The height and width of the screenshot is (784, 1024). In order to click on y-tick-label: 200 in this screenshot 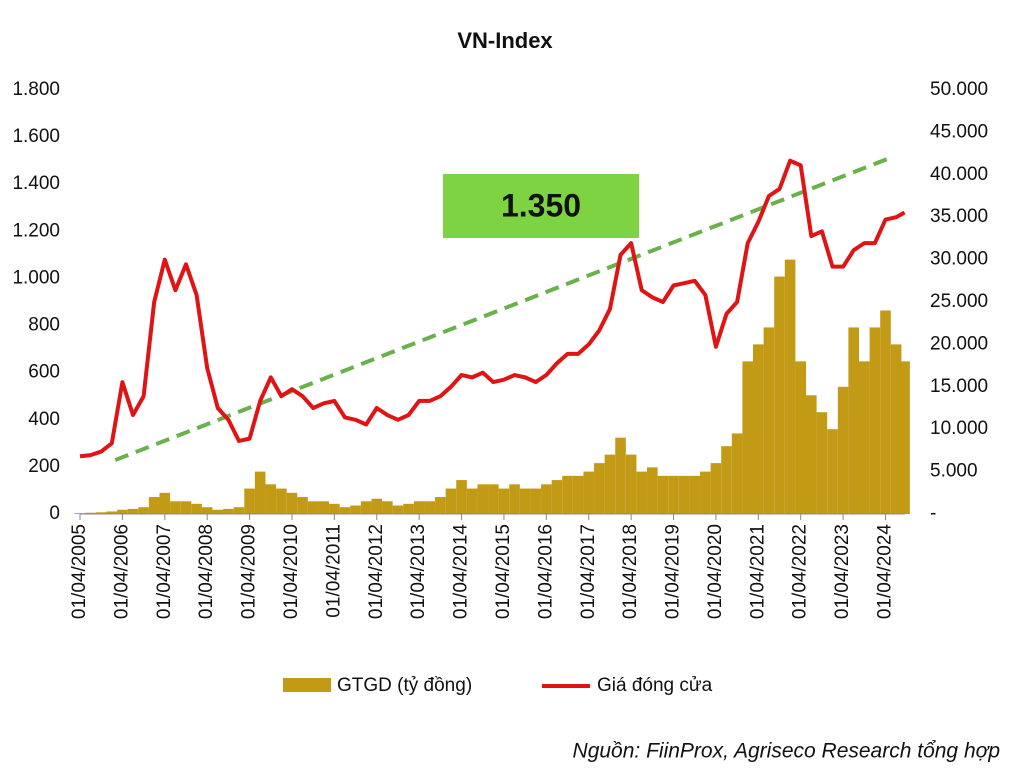, I will do `click(44, 466)`.